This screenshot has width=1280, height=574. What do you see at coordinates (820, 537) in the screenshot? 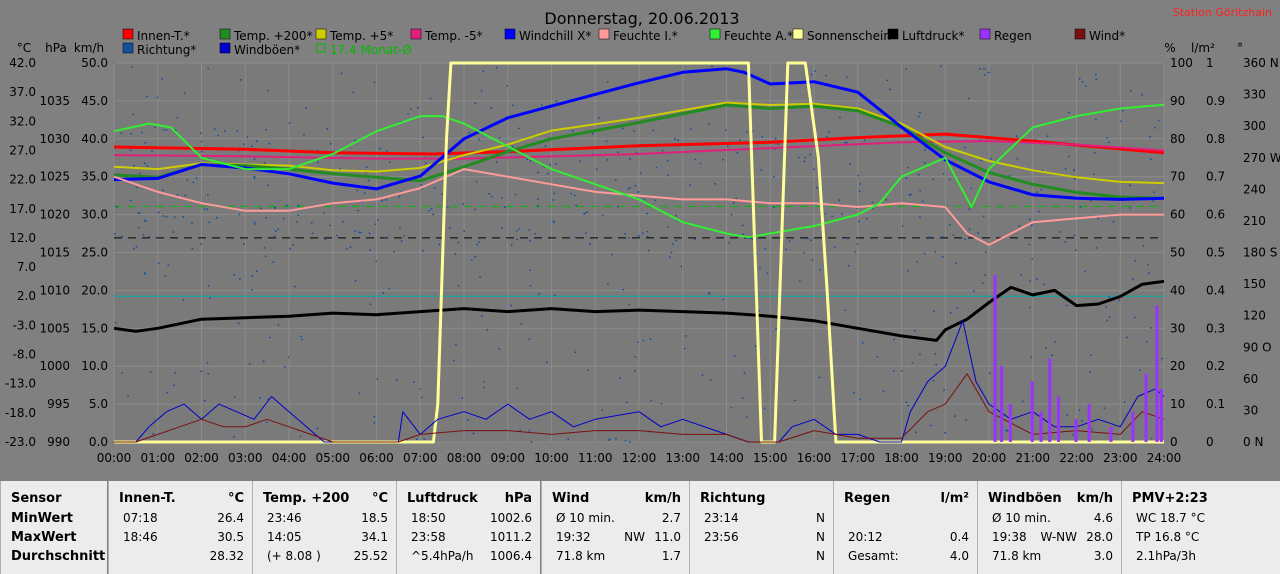
I see `stats-cell: N` at bounding box center [820, 537].